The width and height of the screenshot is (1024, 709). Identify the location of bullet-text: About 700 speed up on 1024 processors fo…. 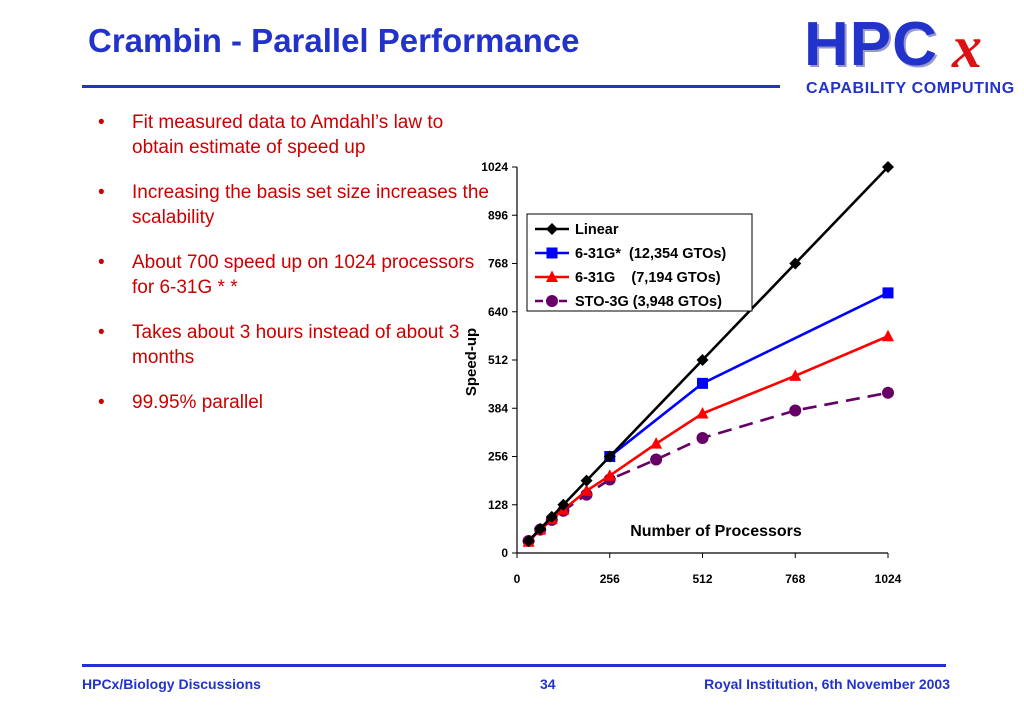
(303, 275).